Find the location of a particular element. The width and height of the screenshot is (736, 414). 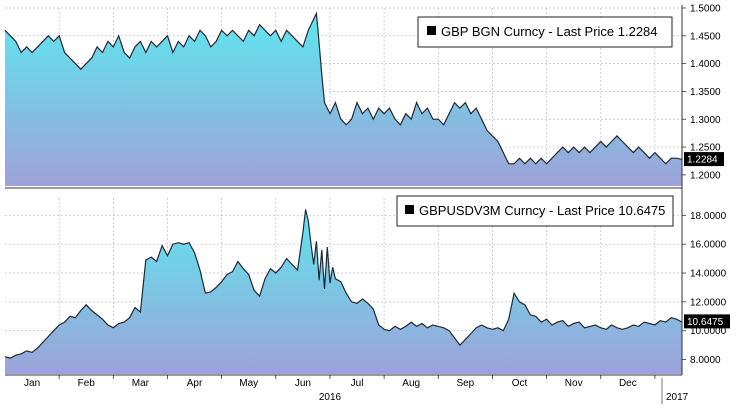

bottom-last-price-tag: 10.6475 is located at coordinates (707, 321).